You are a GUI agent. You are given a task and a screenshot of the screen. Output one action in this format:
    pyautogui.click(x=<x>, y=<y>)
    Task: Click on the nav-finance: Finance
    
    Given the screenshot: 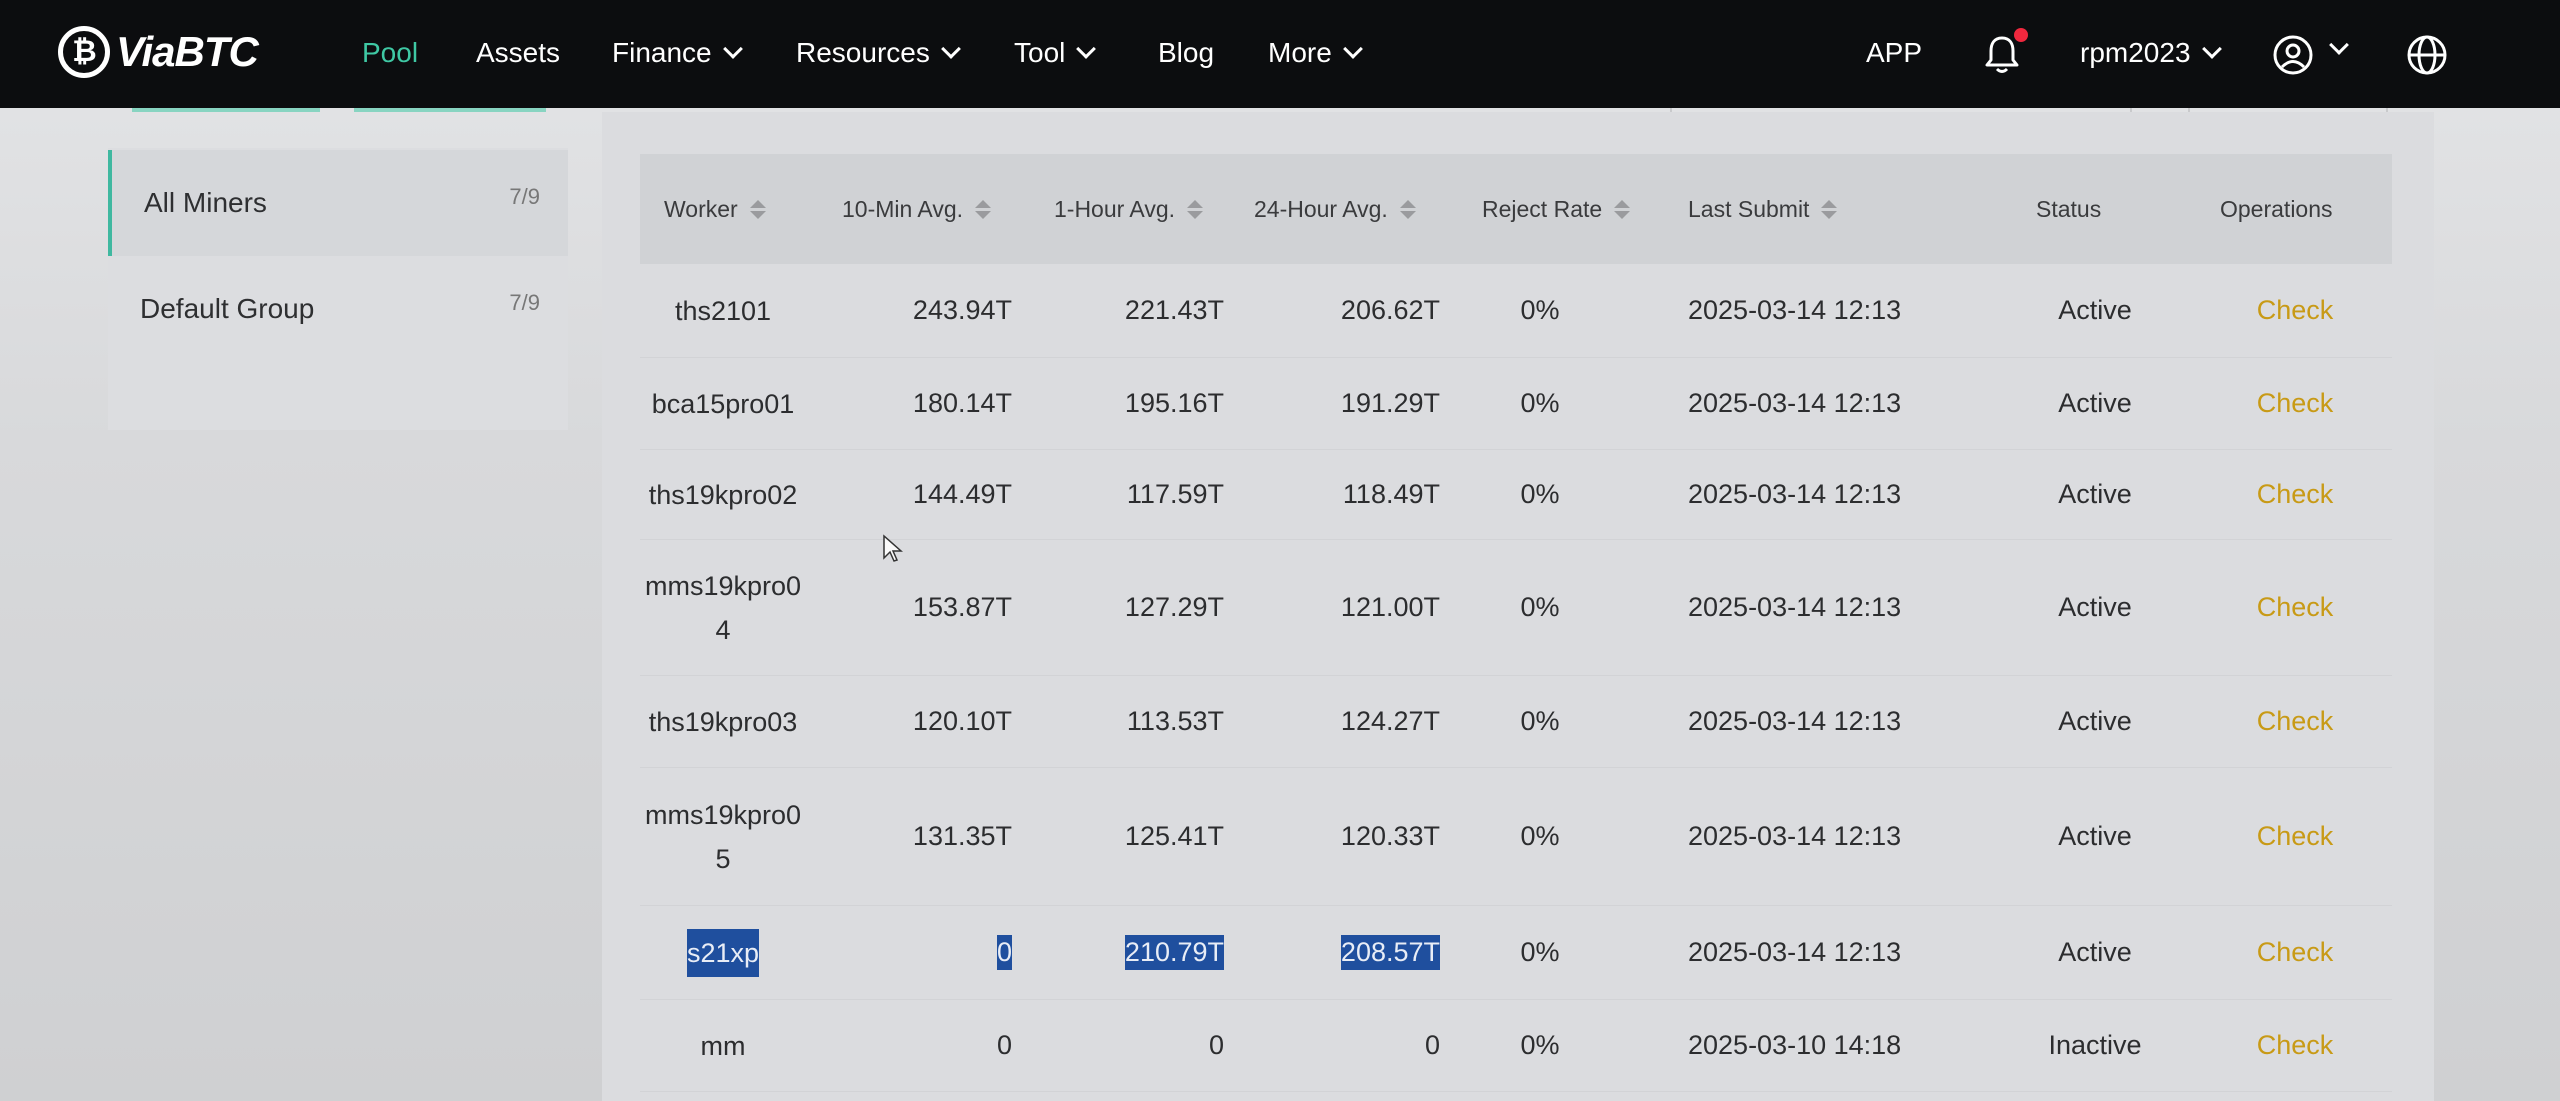 What is the action you would take?
    pyautogui.click(x=677, y=53)
    